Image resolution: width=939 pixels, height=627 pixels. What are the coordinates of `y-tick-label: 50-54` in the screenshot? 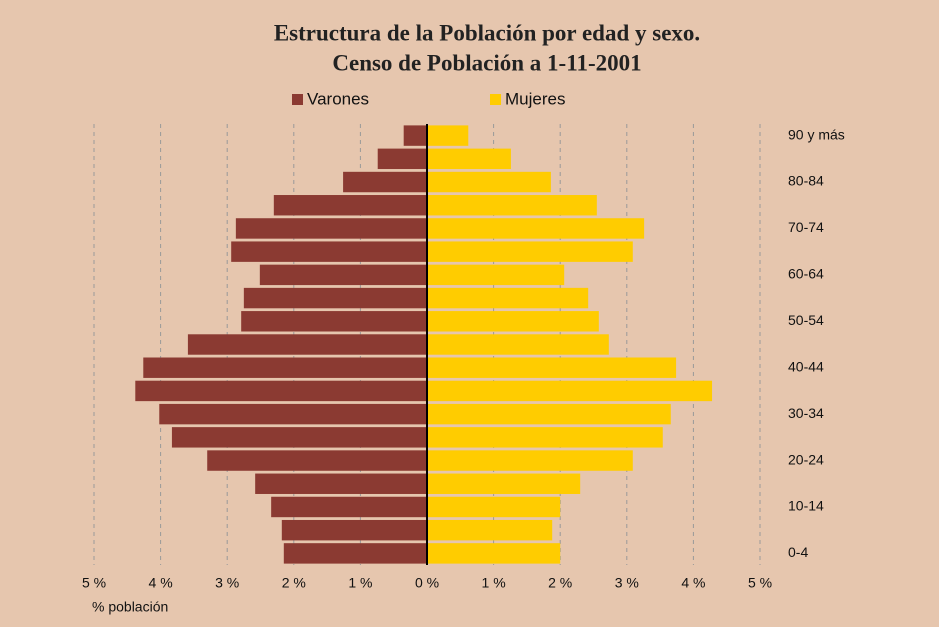 It's located at (806, 320).